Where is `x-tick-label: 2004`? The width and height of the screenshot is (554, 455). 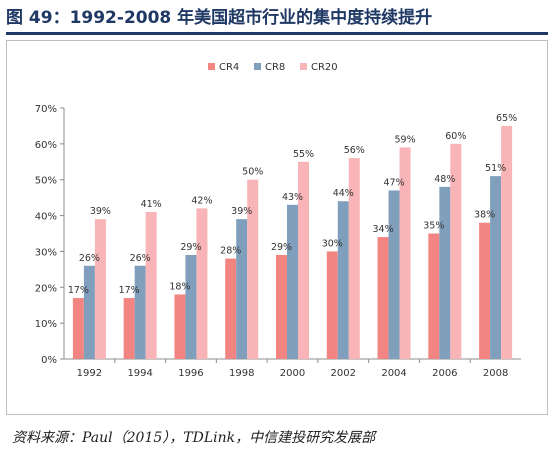 x-tick-label: 2004 is located at coordinates (393, 373).